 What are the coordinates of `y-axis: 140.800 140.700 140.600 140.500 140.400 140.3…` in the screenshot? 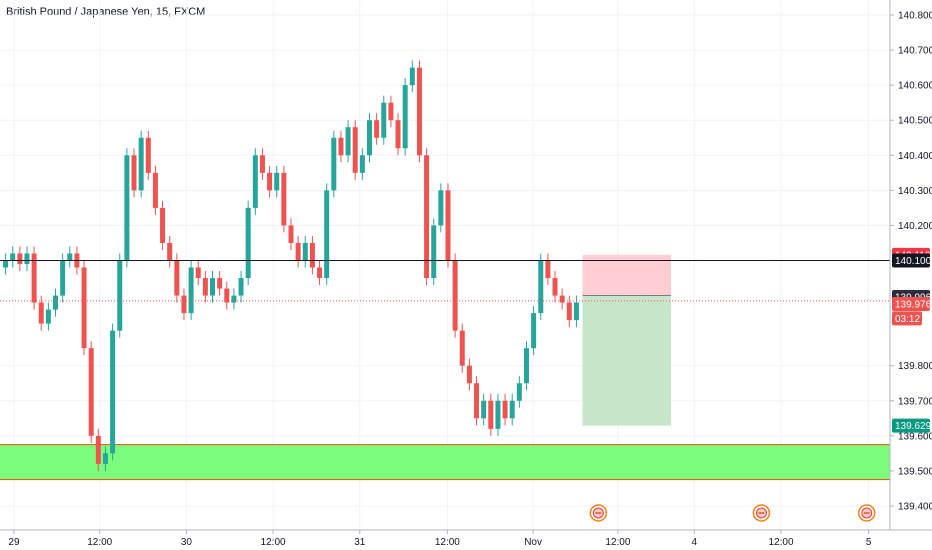 It's located at (910, 265).